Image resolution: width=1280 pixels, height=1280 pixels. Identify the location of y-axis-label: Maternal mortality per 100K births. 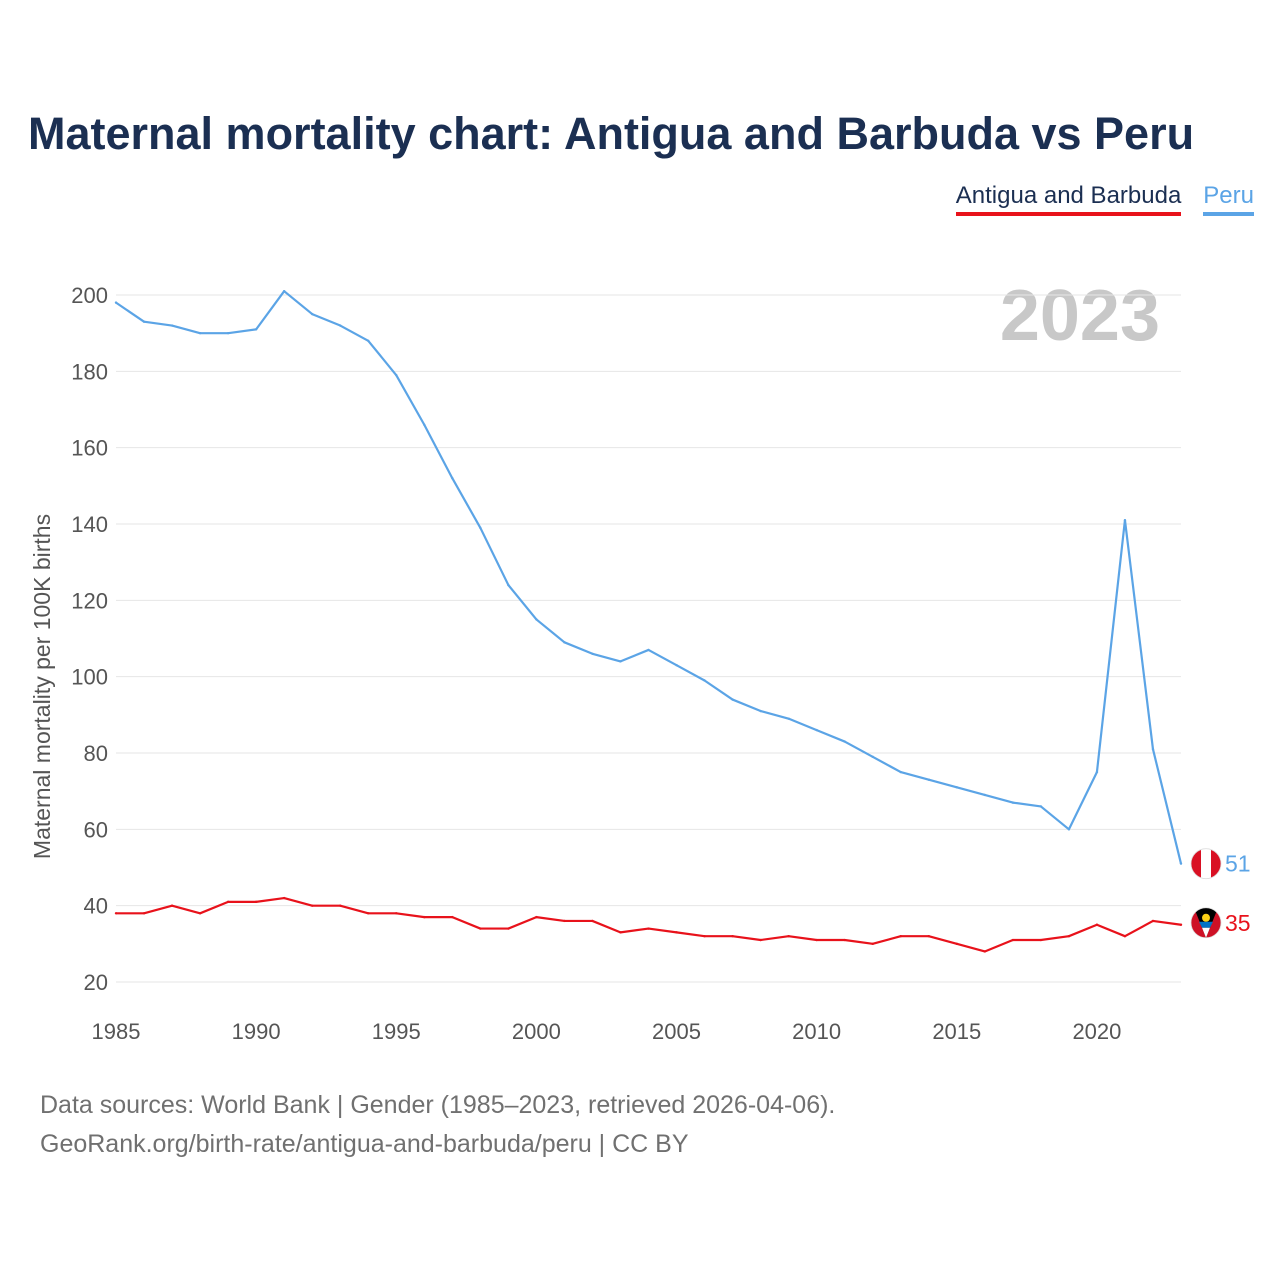
(42, 686).